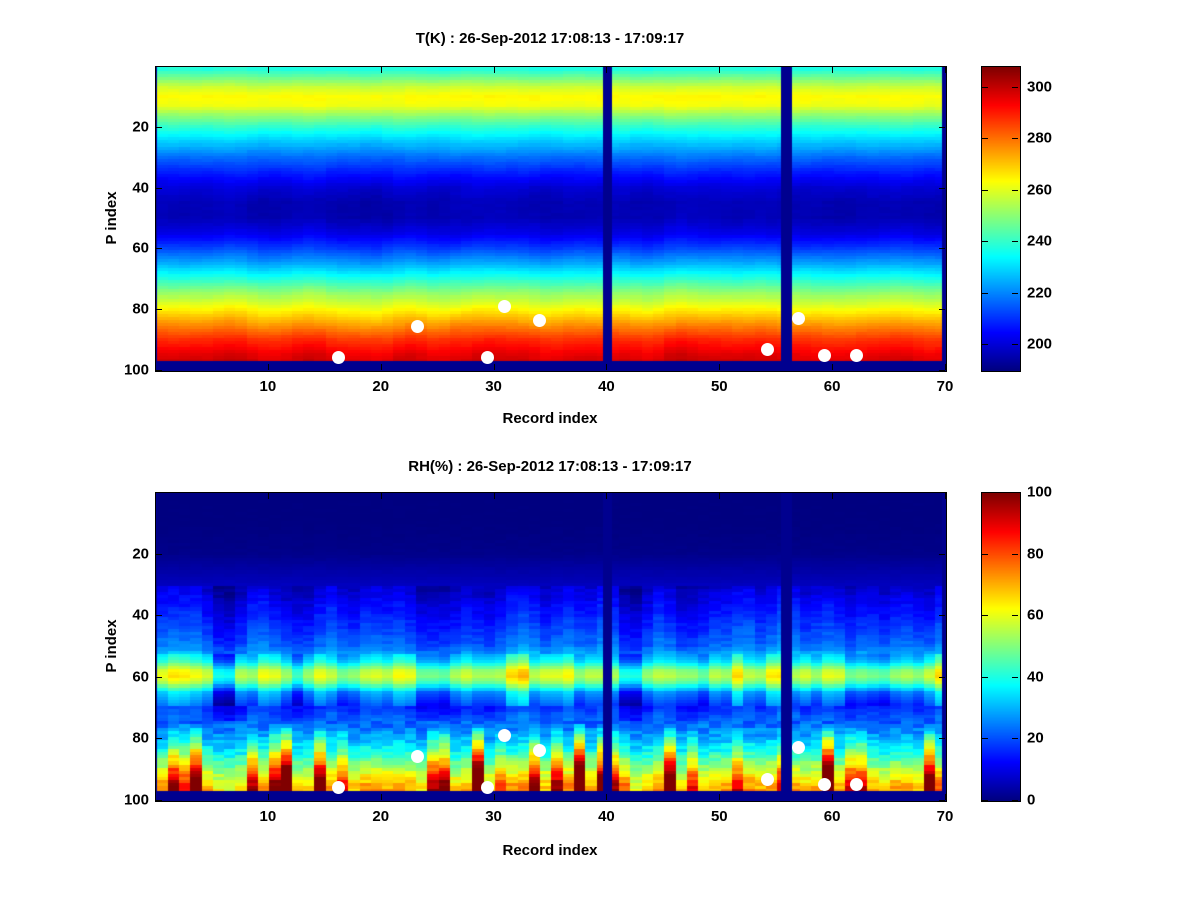 This screenshot has height=900, width=1200. I want to click on colorbar-tick-label: 80, so click(1035, 554).